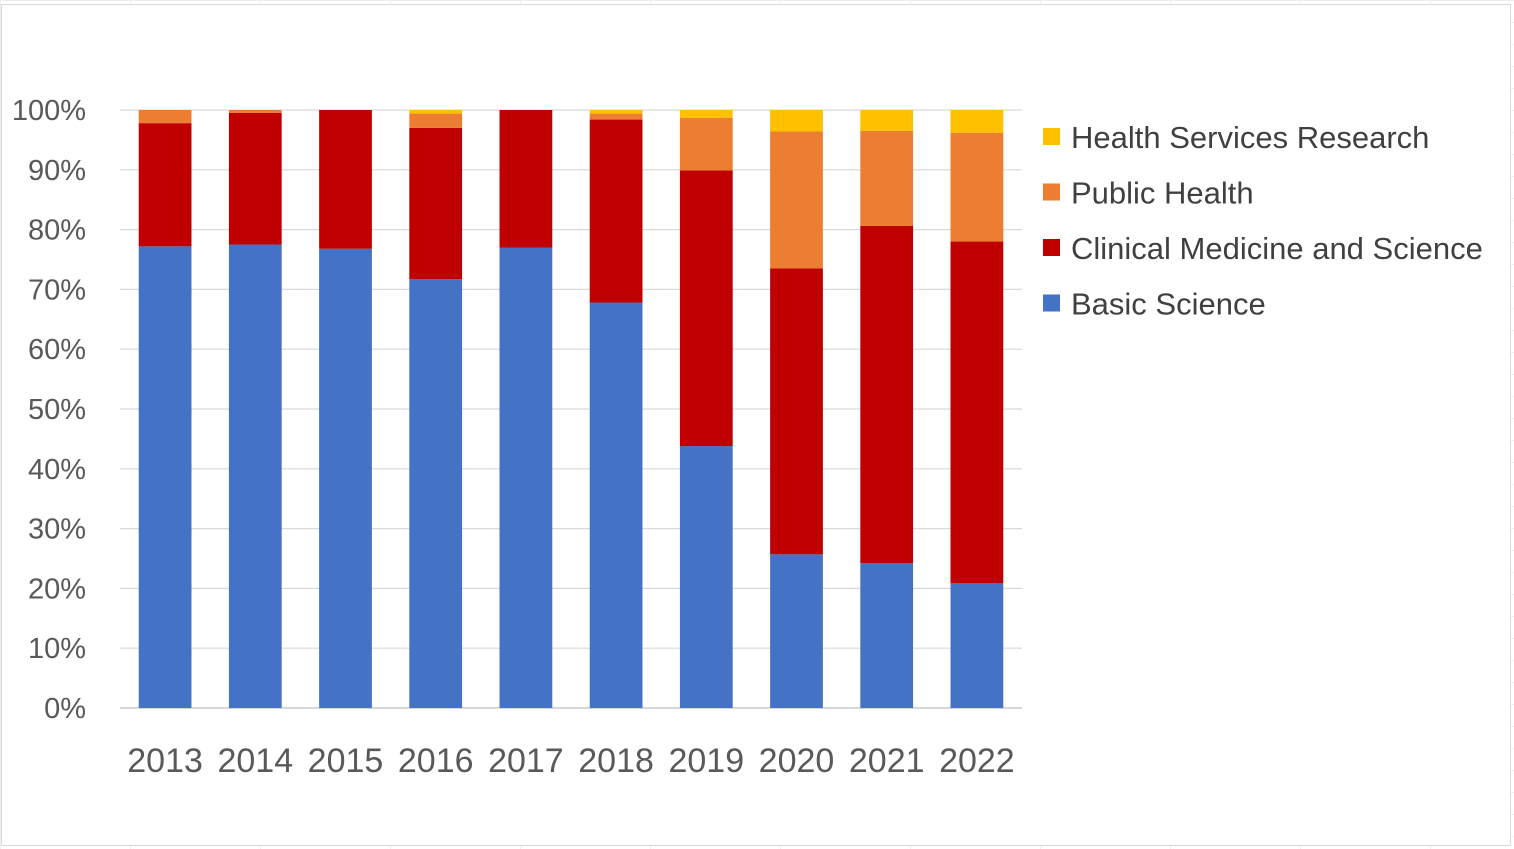 The image size is (1514, 849). What do you see at coordinates (616, 505) in the screenshot?
I see `bar-segment-basic-science-2018` at bounding box center [616, 505].